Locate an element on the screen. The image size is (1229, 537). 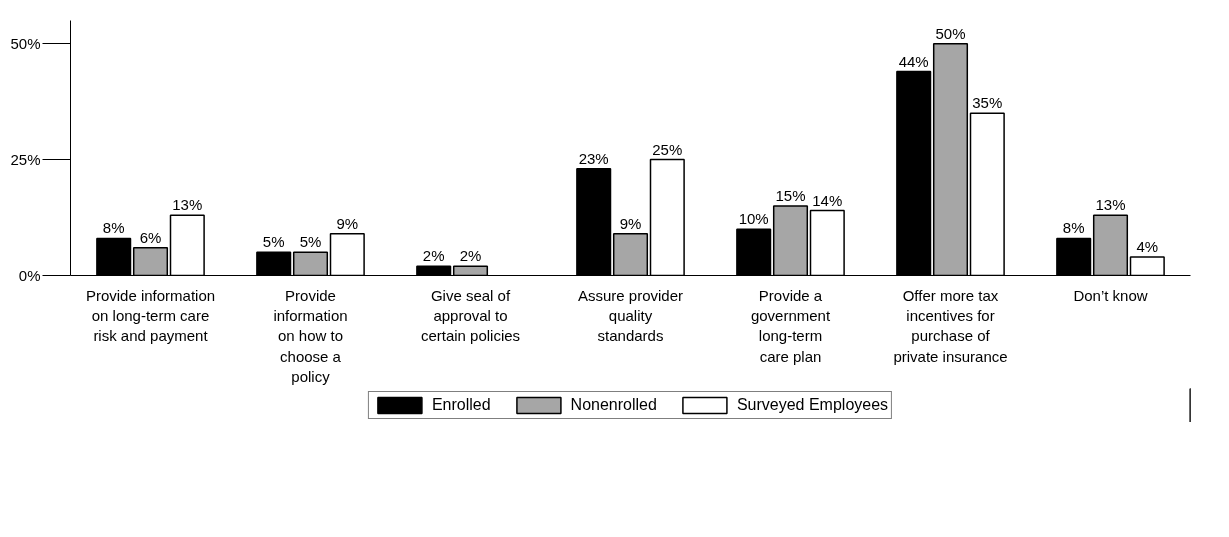
data-label: 35% is located at coordinates (987, 103).